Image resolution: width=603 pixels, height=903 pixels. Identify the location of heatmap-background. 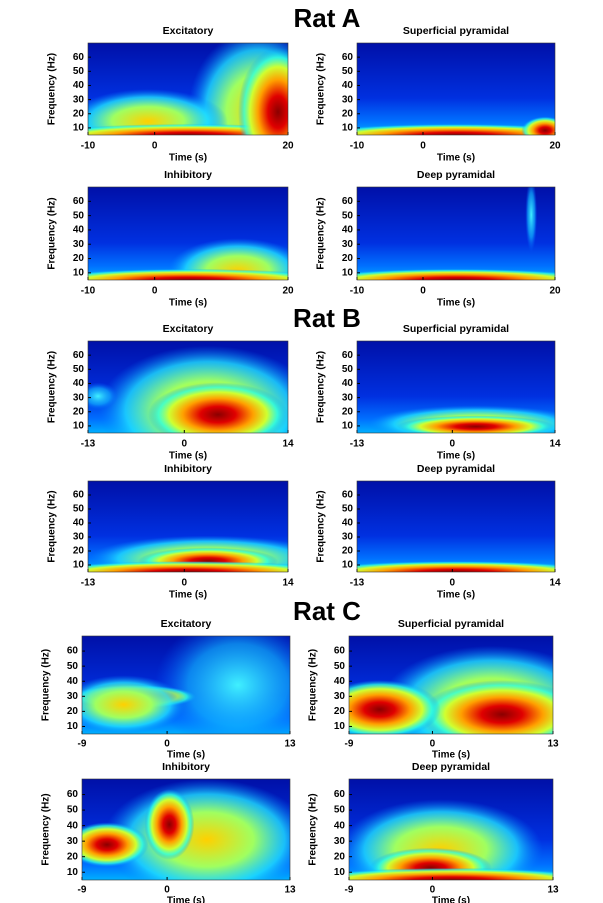
(456, 89).